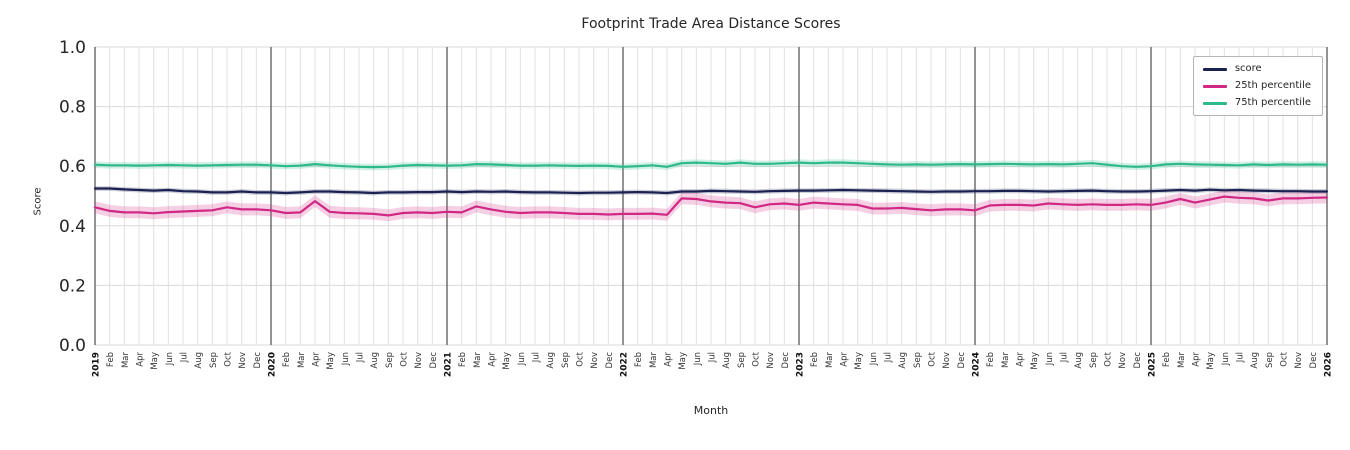  What do you see at coordinates (1272, 102) in the screenshot?
I see `legend-label-75th-percentile: 75th percentile` at bounding box center [1272, 102].